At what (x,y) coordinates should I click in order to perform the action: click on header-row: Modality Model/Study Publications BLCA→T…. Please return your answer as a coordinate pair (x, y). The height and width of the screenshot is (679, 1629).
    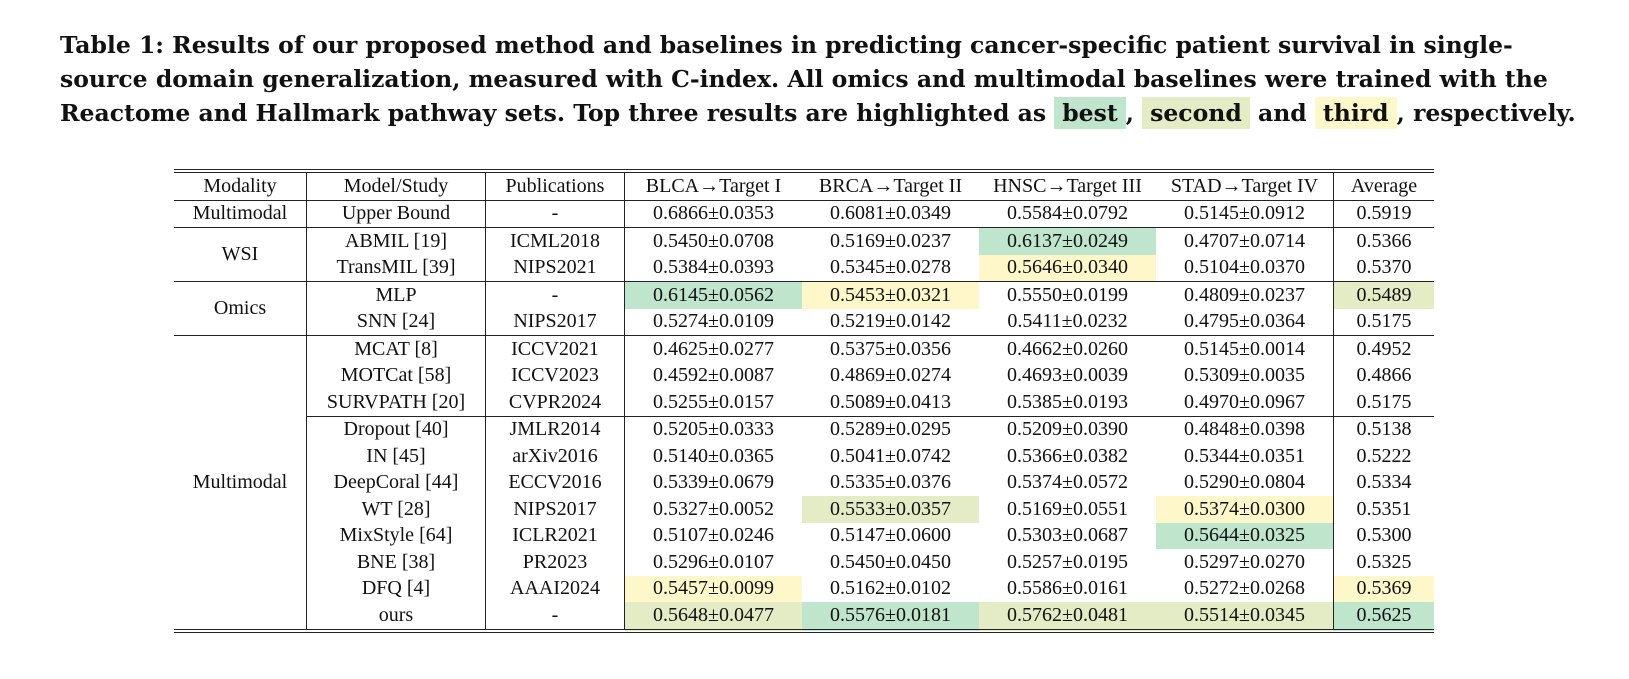
    Looking at the image, I should click on (804, 186).